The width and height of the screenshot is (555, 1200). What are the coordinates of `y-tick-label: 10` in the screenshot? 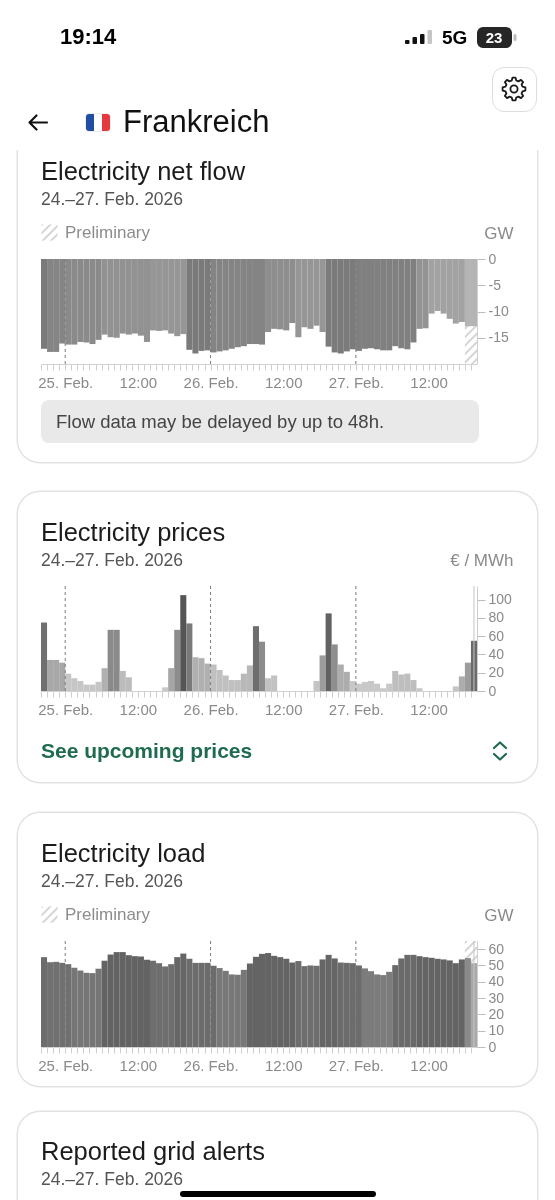 It's located at (496, 1030).